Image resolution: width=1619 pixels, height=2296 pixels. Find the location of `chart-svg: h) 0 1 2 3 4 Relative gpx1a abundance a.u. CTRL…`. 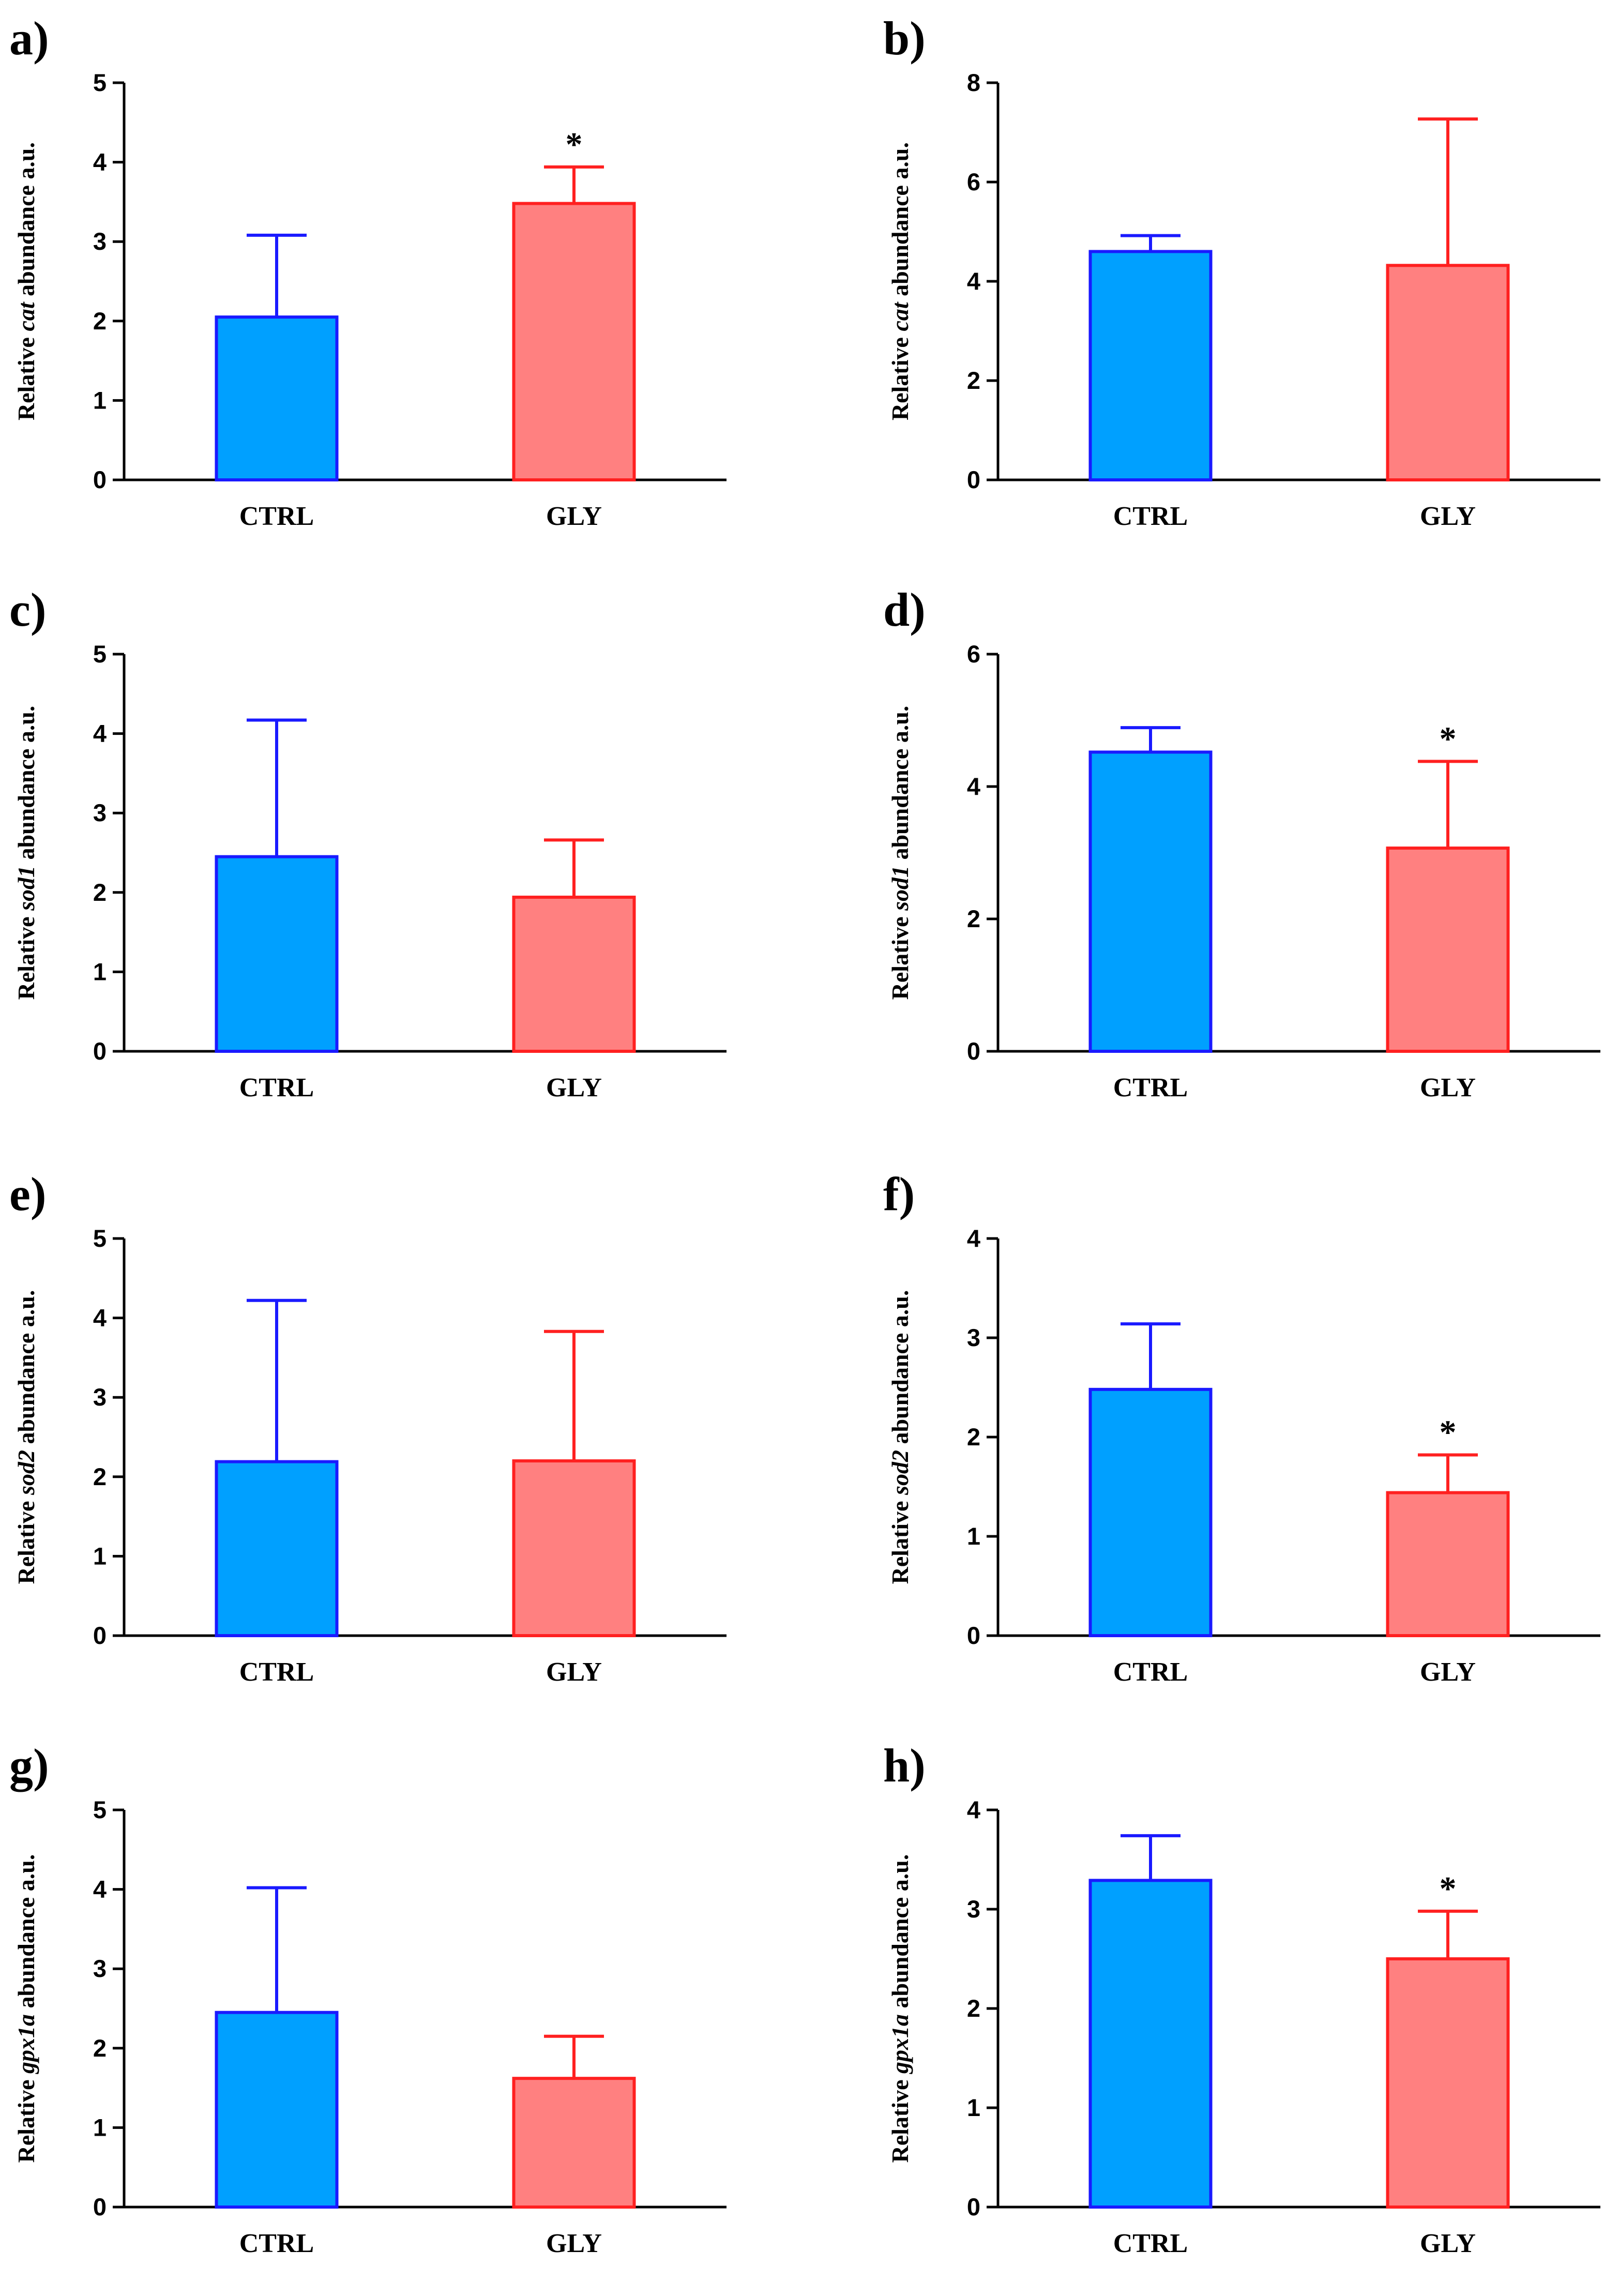

chart-svg: h) 0 1 2 3 4 Relative gpx1a abundance a.u. CTRL… is located at coordinates (1241, 1999).